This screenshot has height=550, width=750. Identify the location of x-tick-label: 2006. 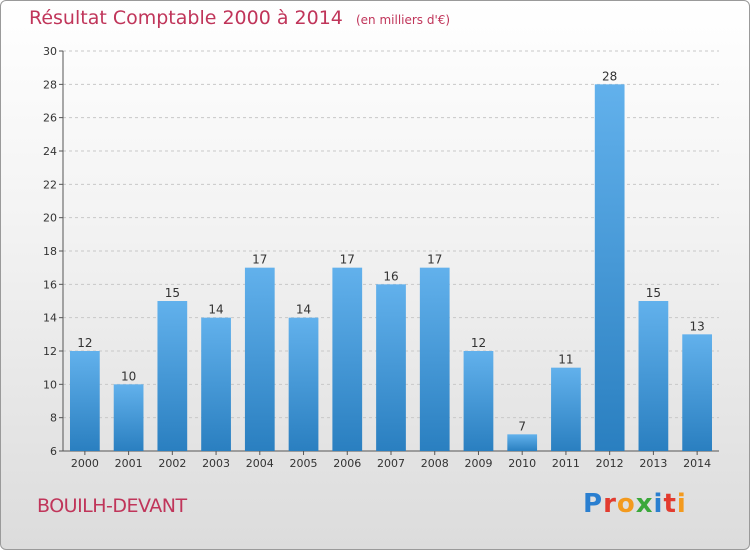
(347, 463).